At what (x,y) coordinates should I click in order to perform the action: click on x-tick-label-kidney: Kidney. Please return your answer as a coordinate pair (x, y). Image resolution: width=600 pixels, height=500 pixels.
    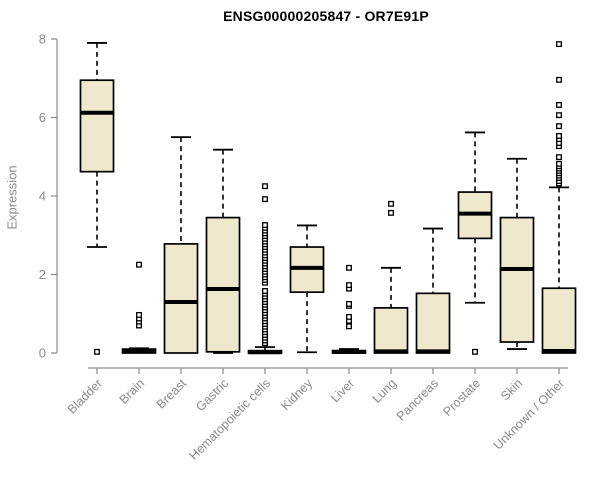
    Looking at the image, I should click on (296, 394).